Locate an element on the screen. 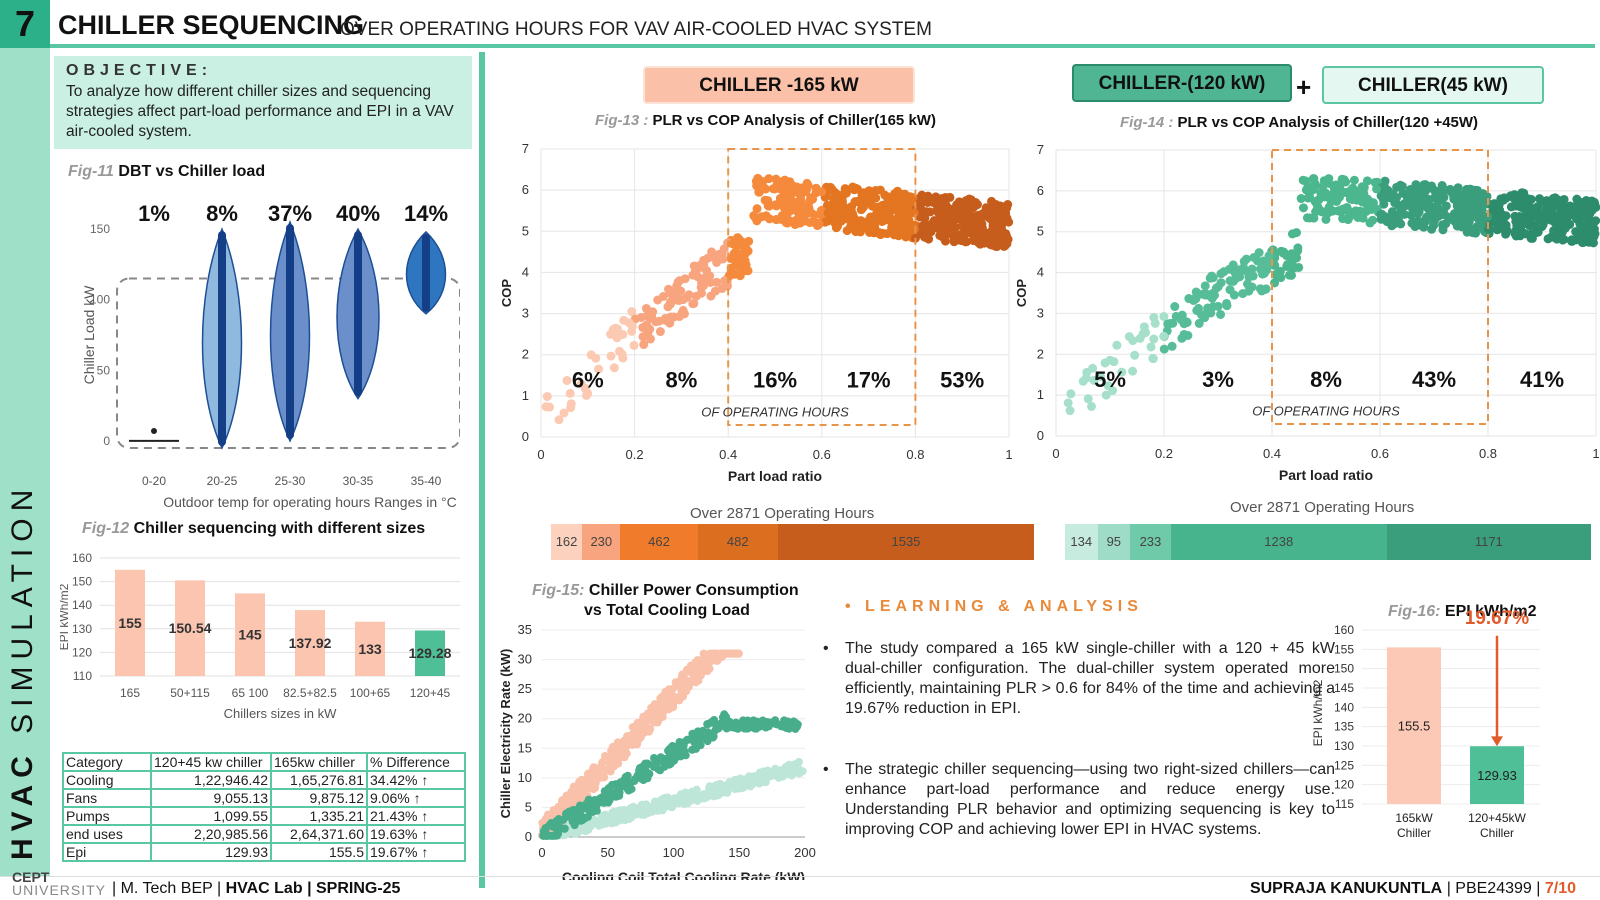 The image size is (1600, 900). fig13-hours-segment: 1535 is located at coordinates (905, 542).